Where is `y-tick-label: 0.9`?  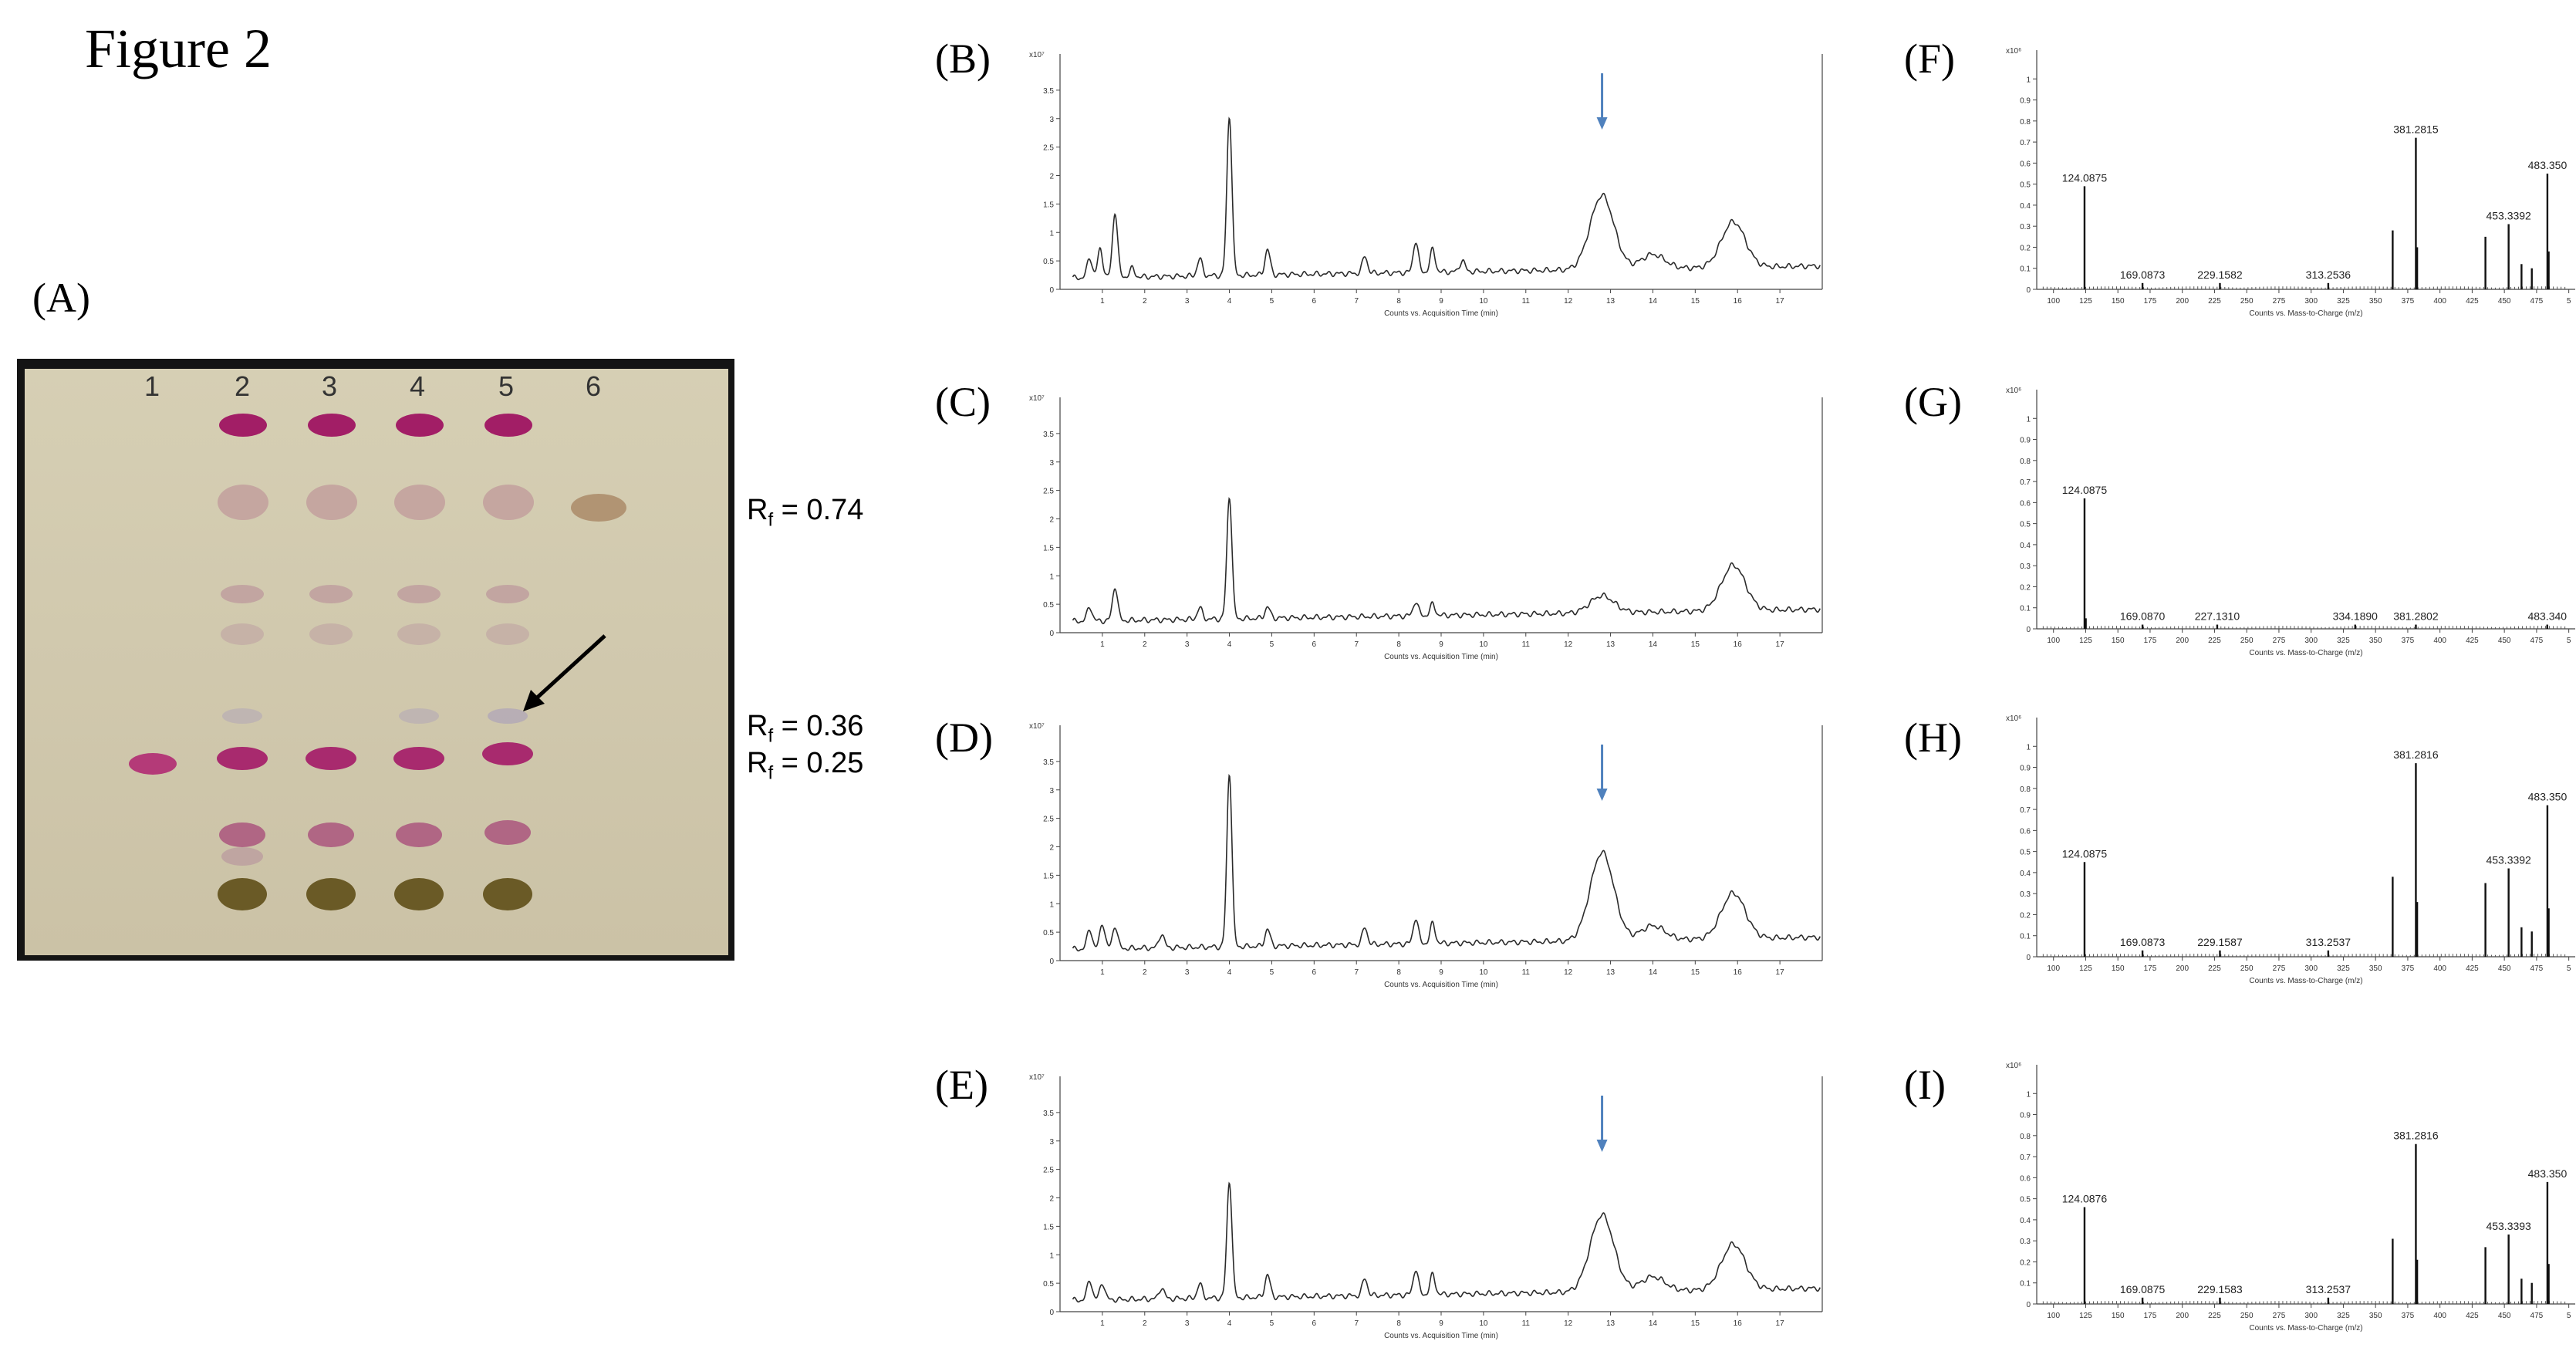
y-tick-label: 0.9 is located at coordinates (2026, 441).